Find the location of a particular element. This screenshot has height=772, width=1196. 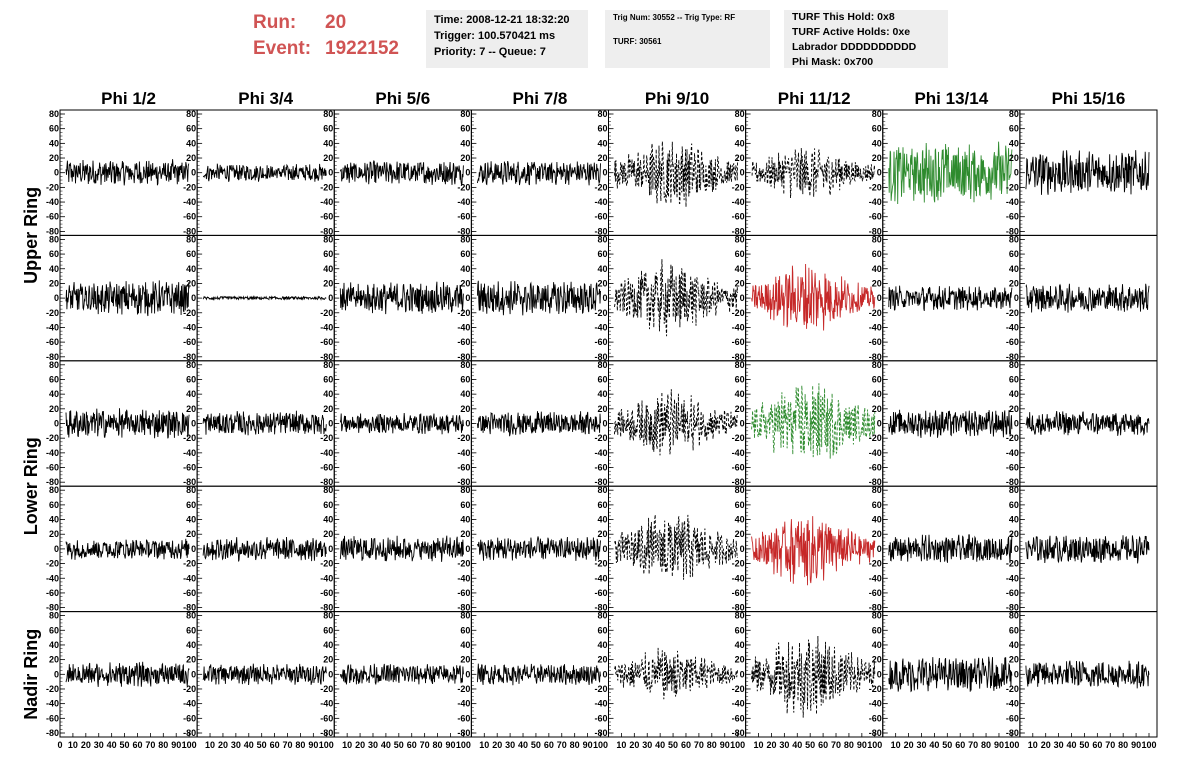

x-tick-label: 70 is located at coordinates (288, 745).